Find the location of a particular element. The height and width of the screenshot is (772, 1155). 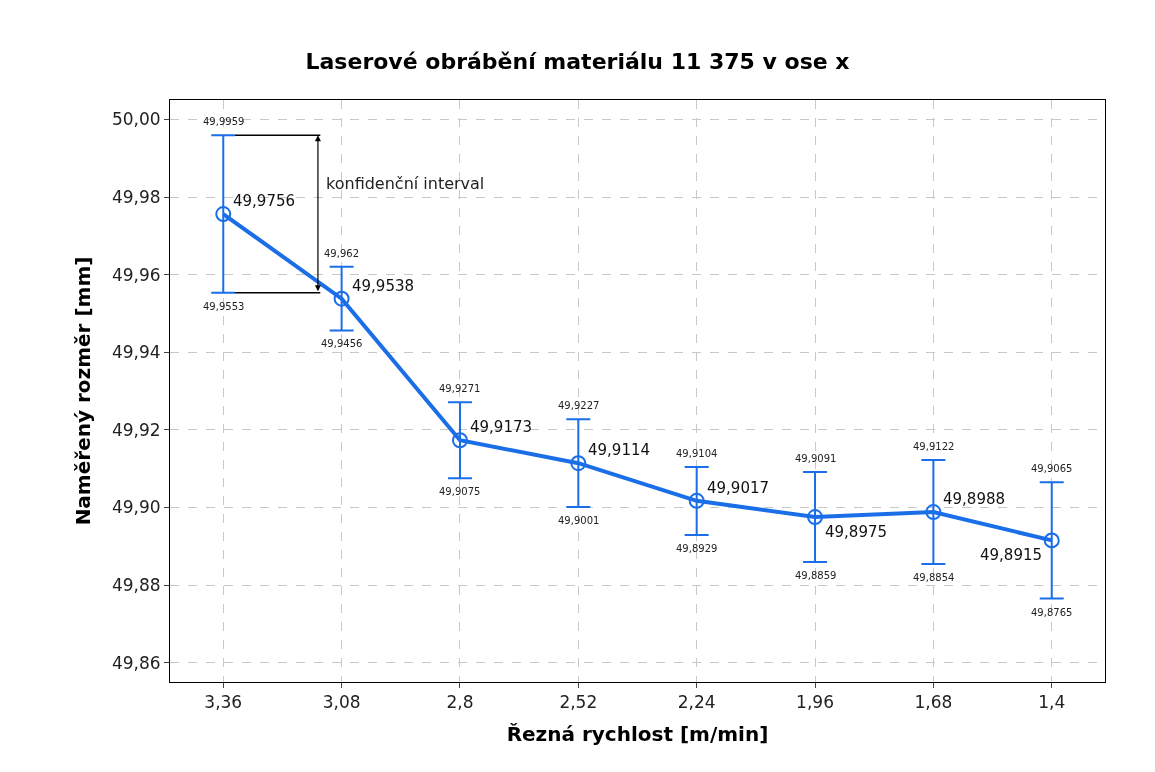

annotation: 49,9553 is located at coordinates (224, 306).